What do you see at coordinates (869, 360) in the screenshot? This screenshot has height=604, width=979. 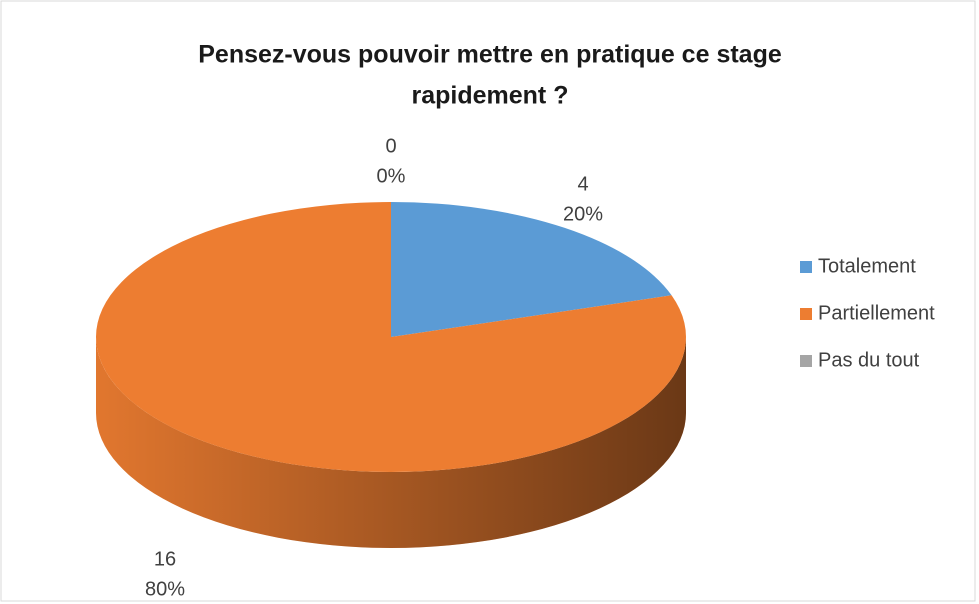 I see `legend-label: Pas du tout` at bounding box center [869, 360].